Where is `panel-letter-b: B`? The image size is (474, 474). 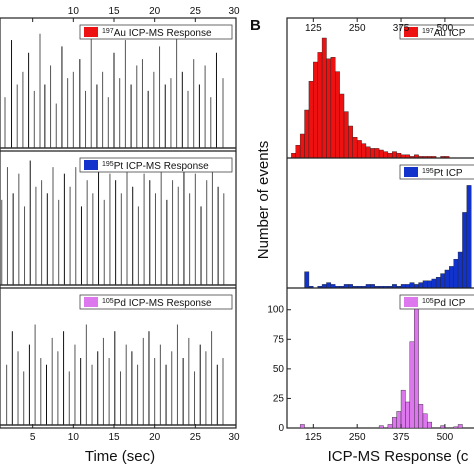 panel-letter-b: B is located at coordinates (255, 25).